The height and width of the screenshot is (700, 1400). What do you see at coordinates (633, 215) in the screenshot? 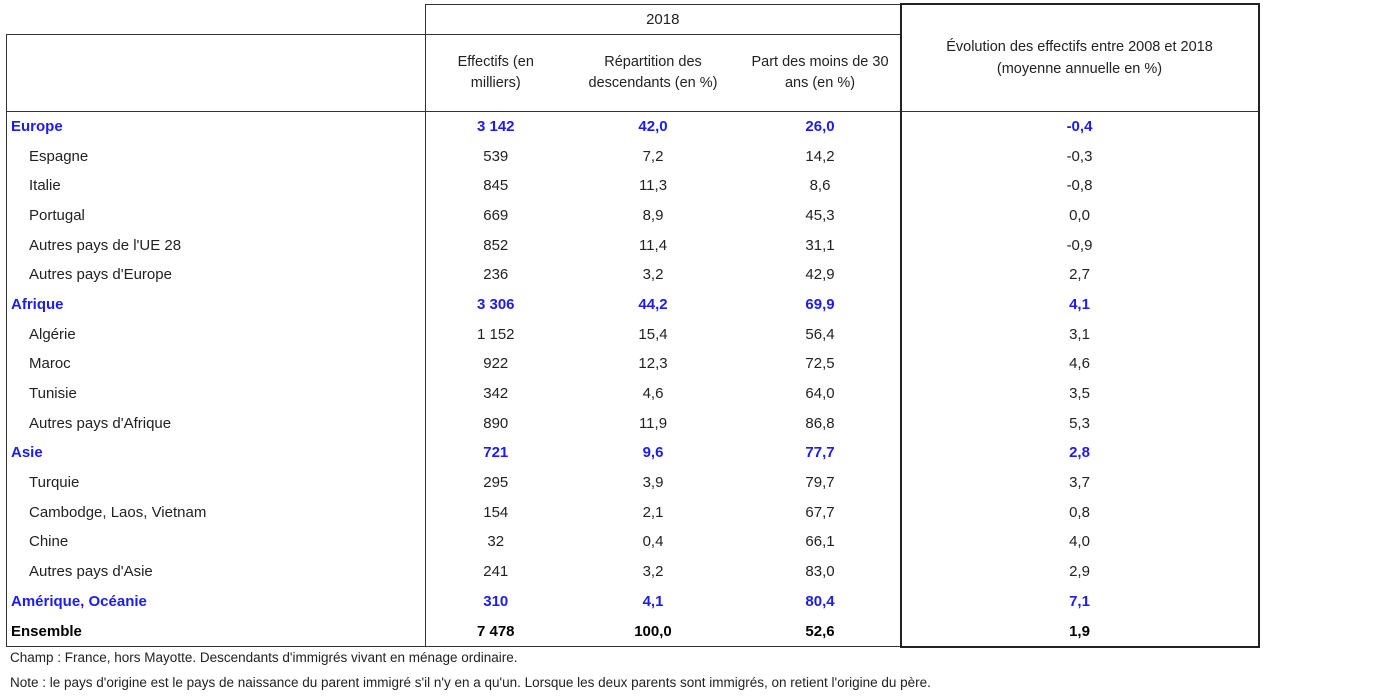
I see `table-row: Portugal 669 8,9 45,3 0,0` at bounding box center [633, 215].